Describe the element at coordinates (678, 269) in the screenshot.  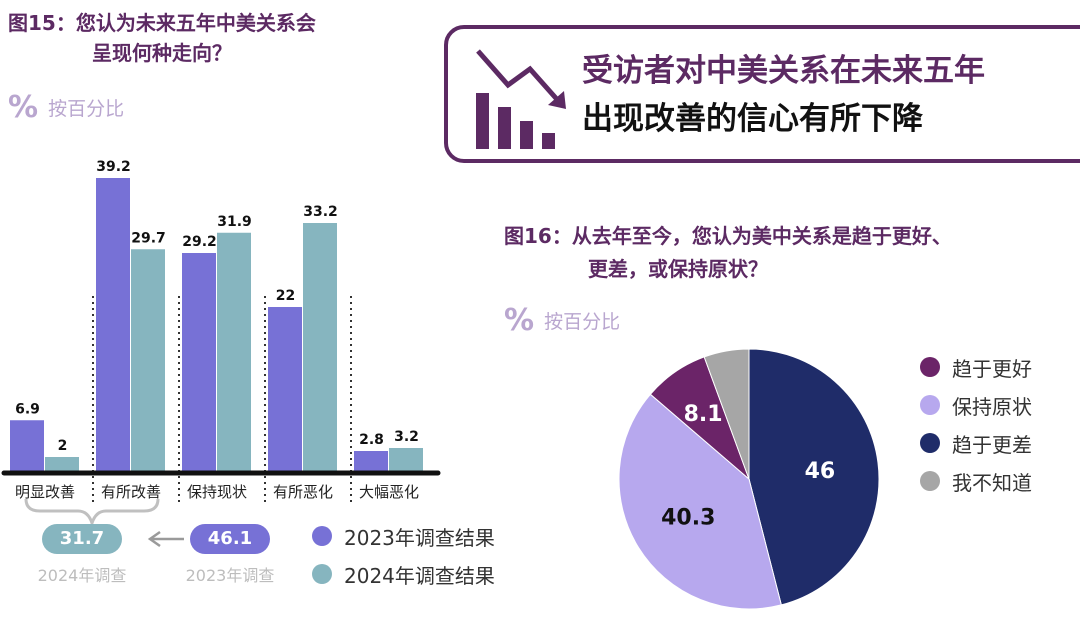
I see `fig16-title-line2: 更差，或保持原状？` at that location.